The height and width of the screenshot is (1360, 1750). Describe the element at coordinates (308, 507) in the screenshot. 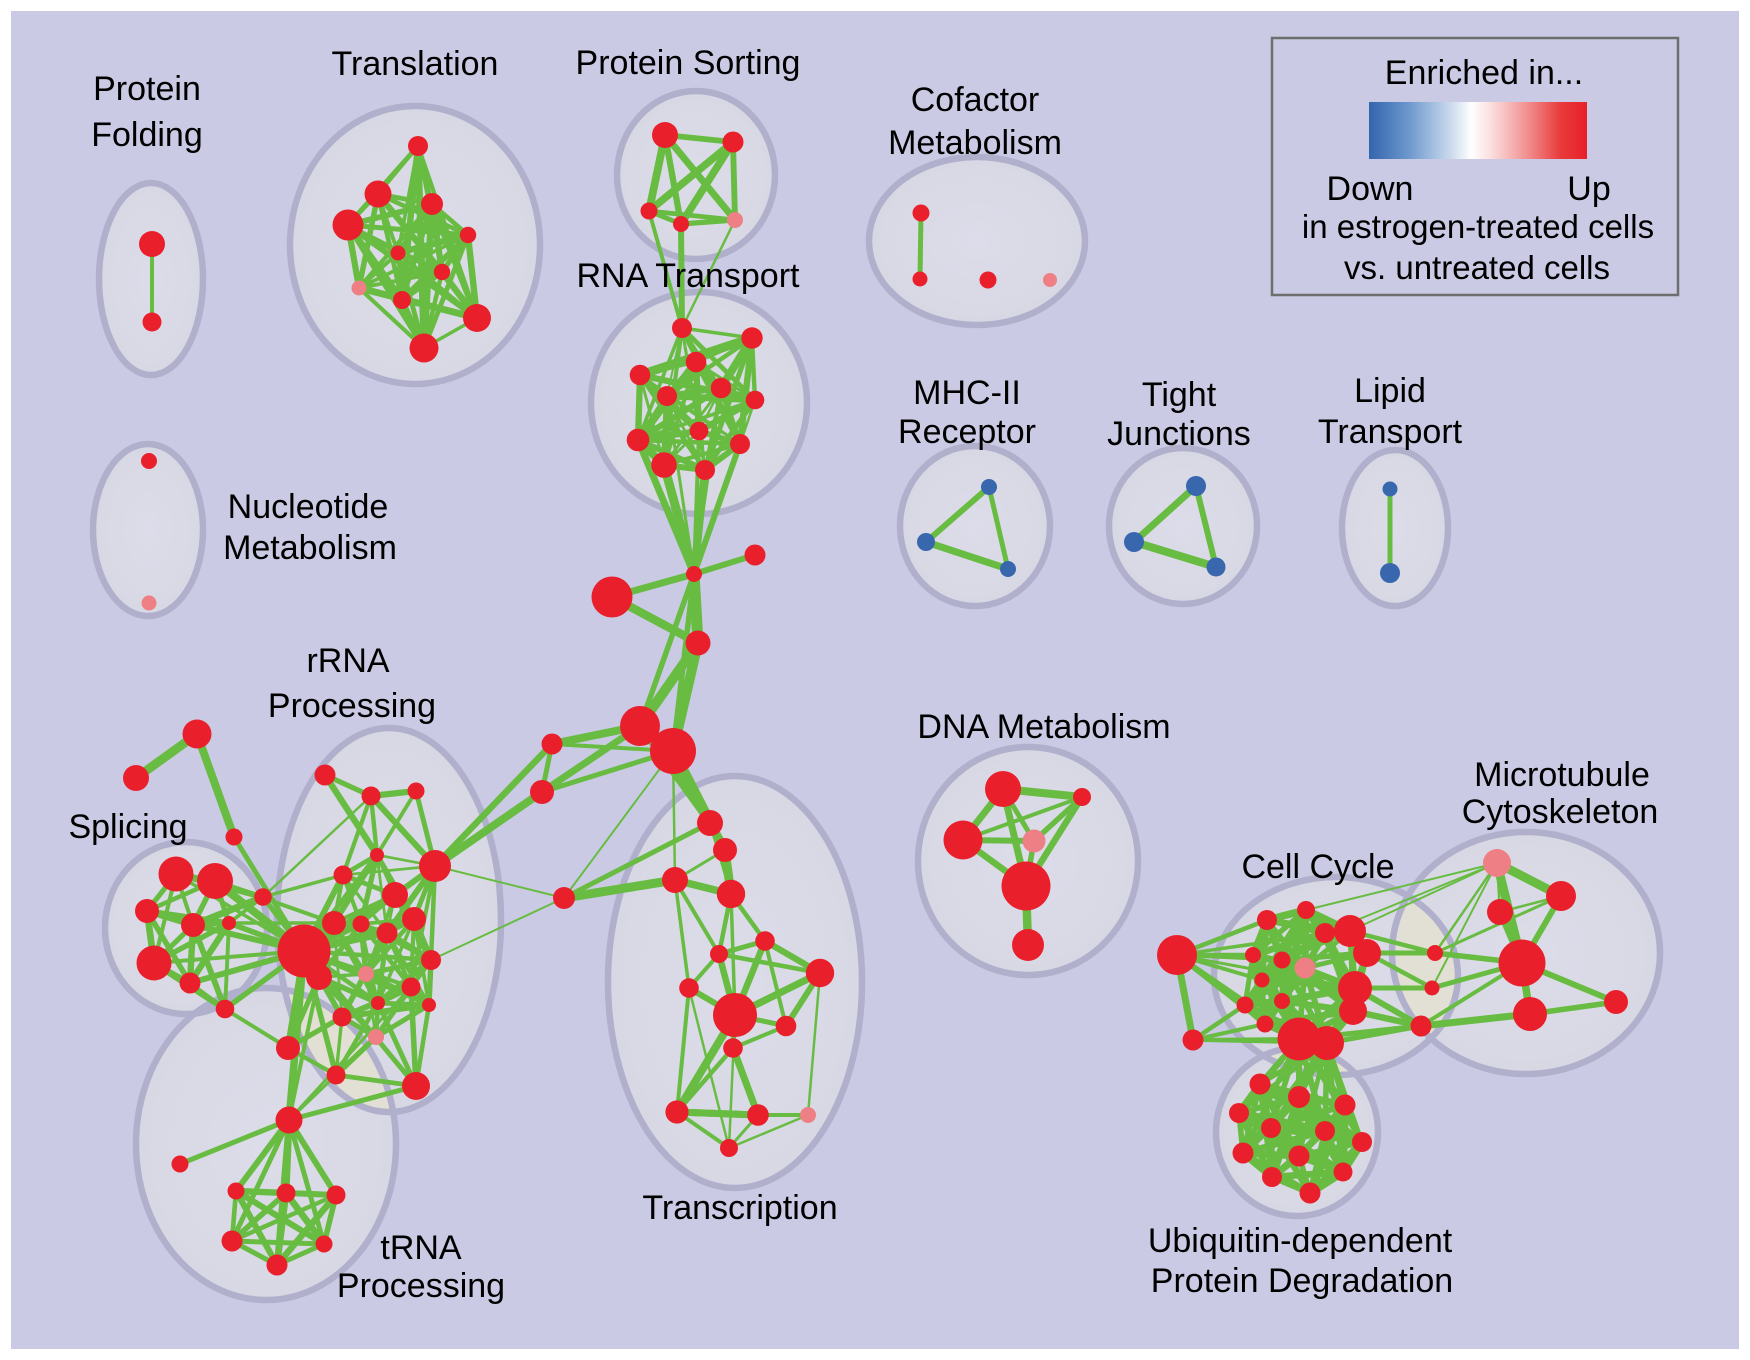

I see `svg-text: Nucleotide` at that location.